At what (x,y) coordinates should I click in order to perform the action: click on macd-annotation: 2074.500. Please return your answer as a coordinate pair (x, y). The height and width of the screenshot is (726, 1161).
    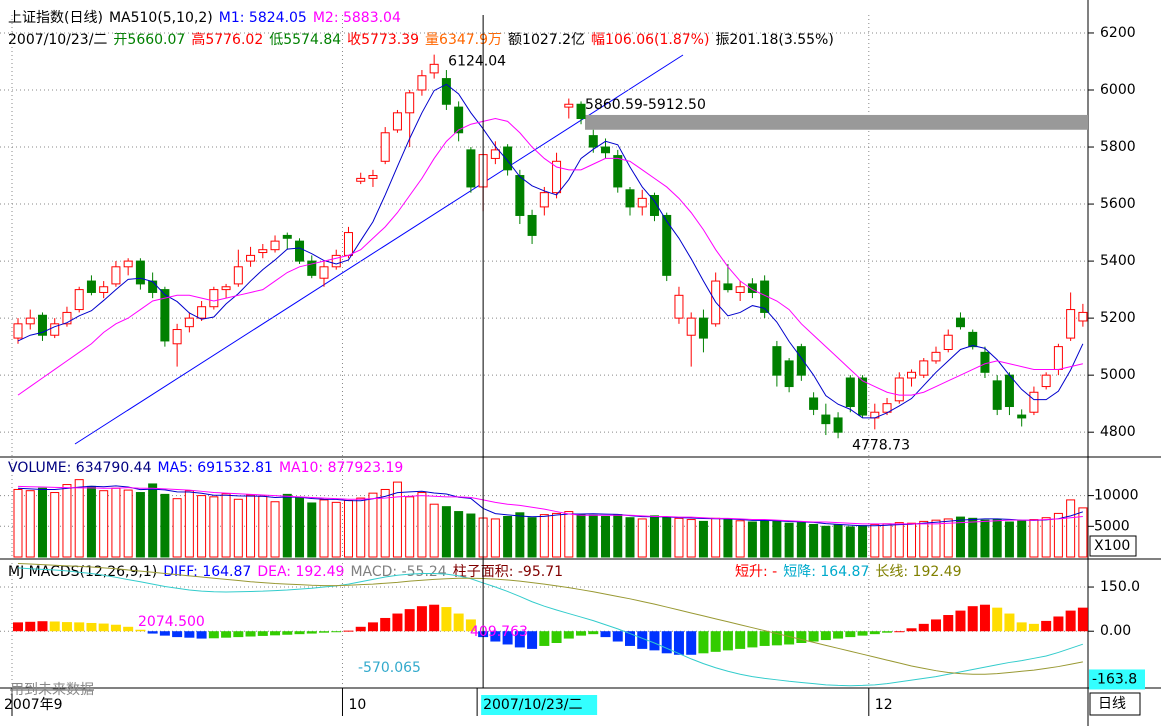
    Looking at the image, I should click on (171, 622).